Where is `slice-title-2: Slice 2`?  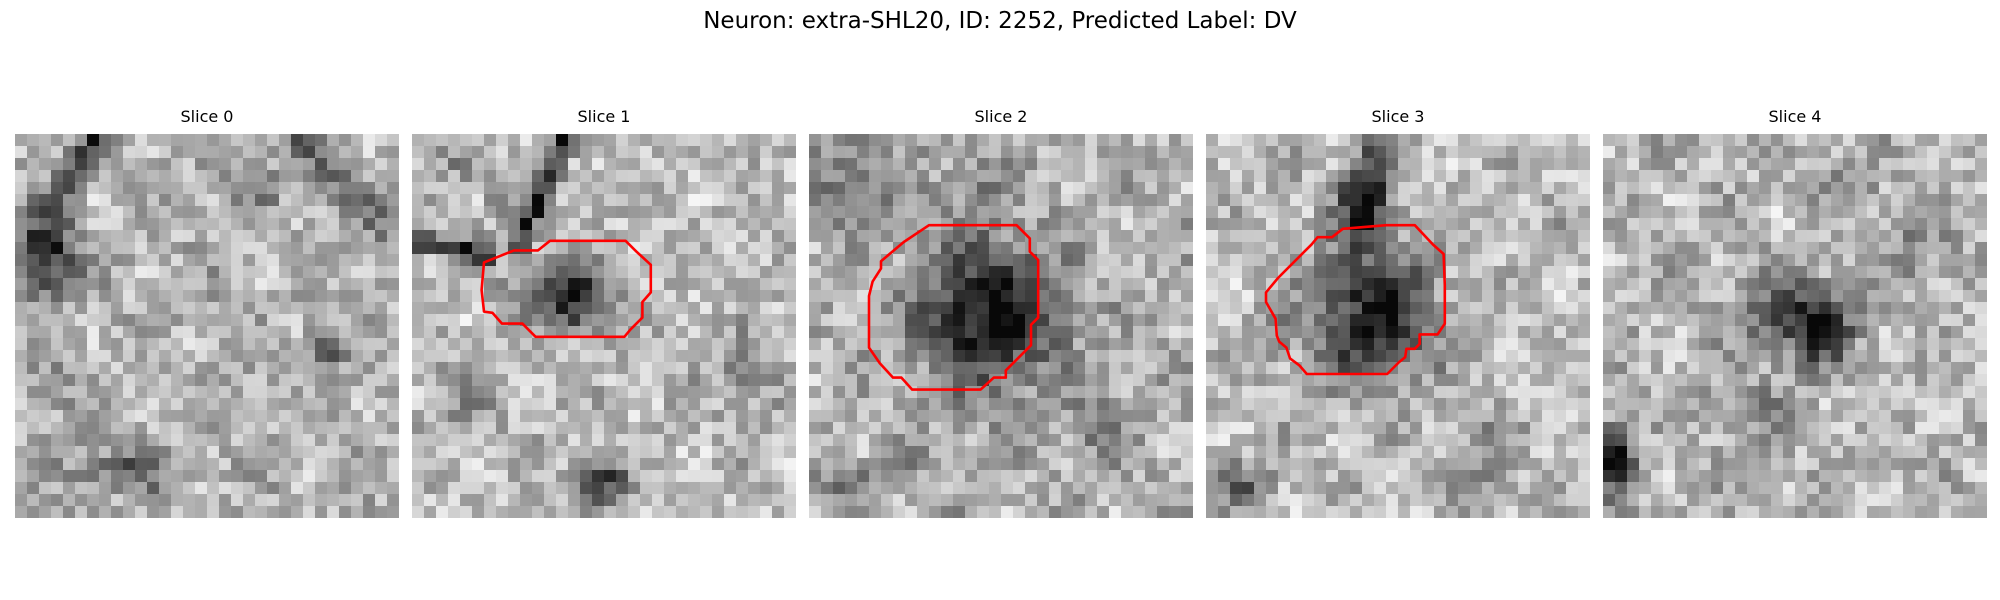 slice-title-2: Slice 2 is located at coordinates (1001, 116).